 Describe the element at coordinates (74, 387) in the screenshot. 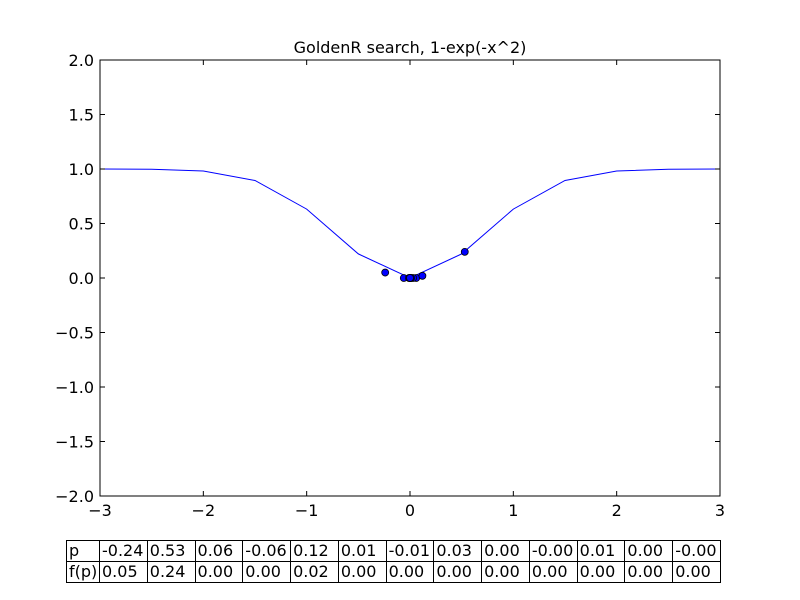

I see `y-tick-label: −1.0` at that location.